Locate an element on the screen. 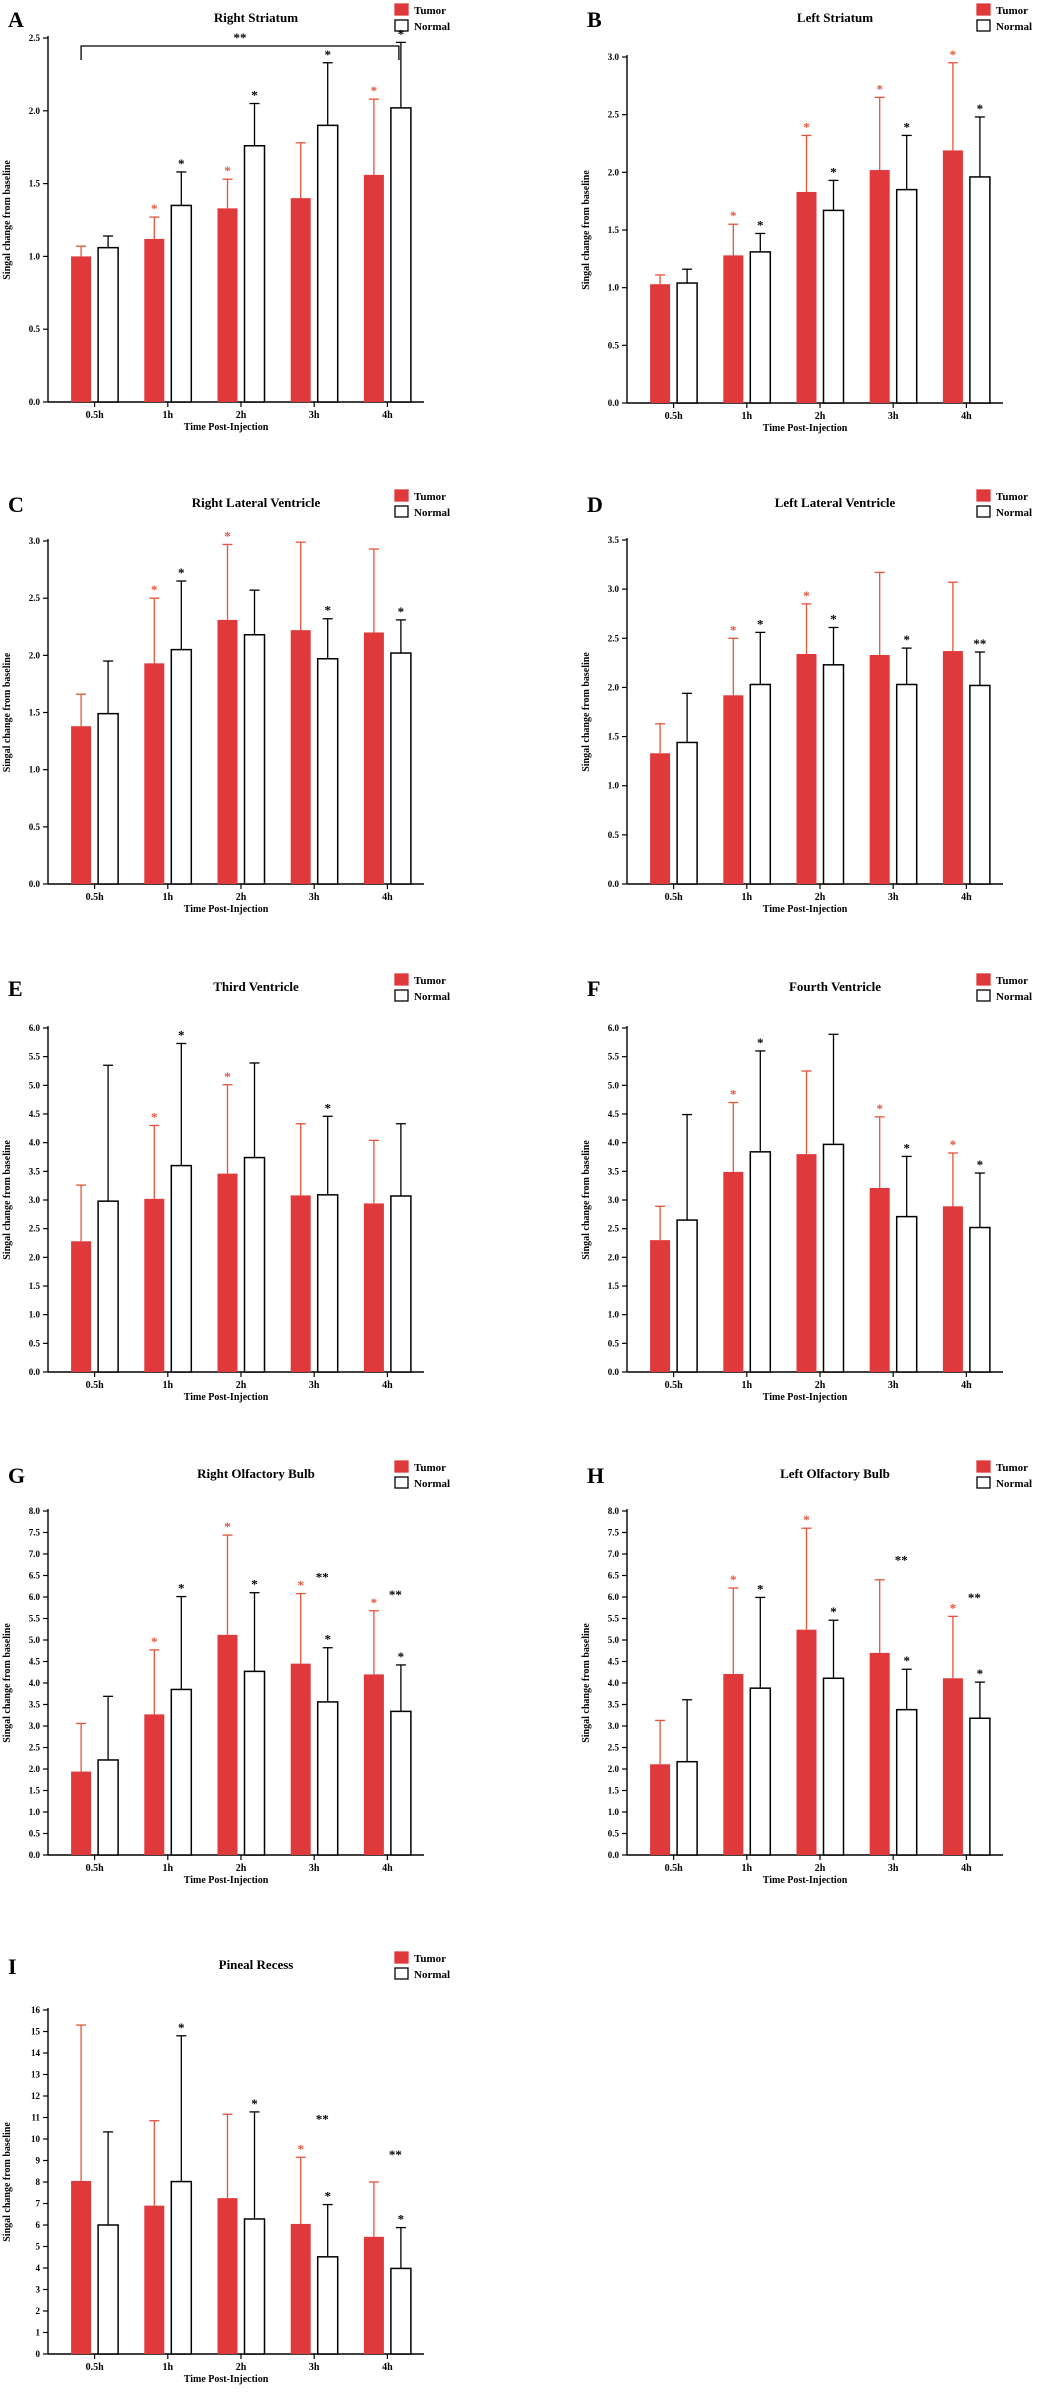 The height and width of the screenshot is (2397, 1044). legend-swatch-tumor is located at coordinates (983, 1466).